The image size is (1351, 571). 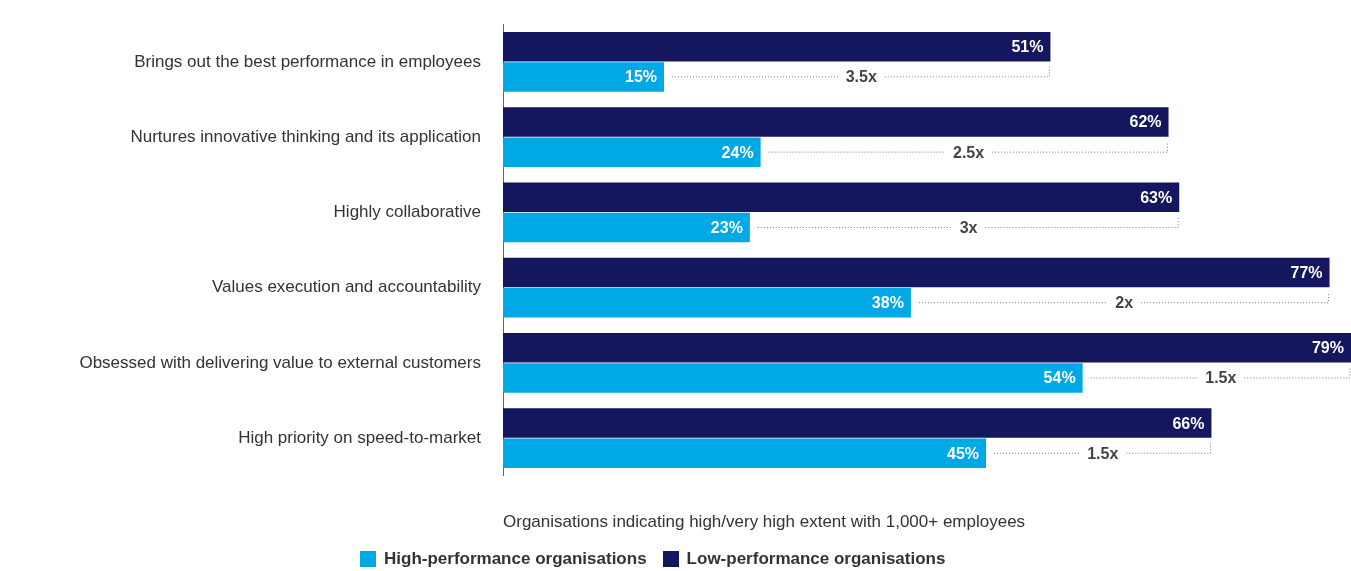 What do you see at coordinates (726, 227) in the screenshot?
I see `data-label: 23%` at bounding box center [726, 227].